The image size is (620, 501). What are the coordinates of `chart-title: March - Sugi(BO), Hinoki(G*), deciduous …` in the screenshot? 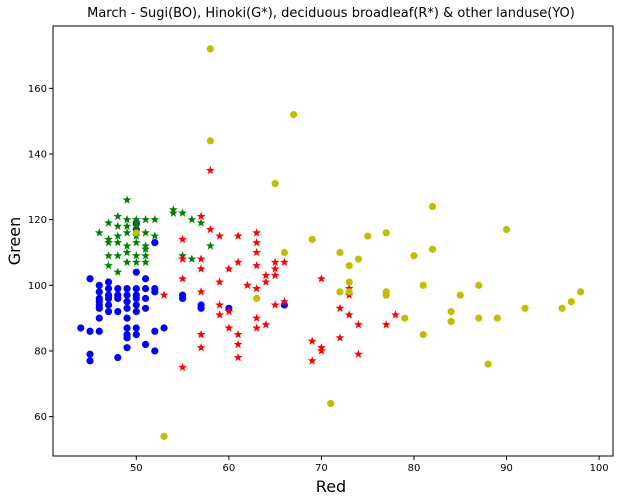 It's located at (331, 13).